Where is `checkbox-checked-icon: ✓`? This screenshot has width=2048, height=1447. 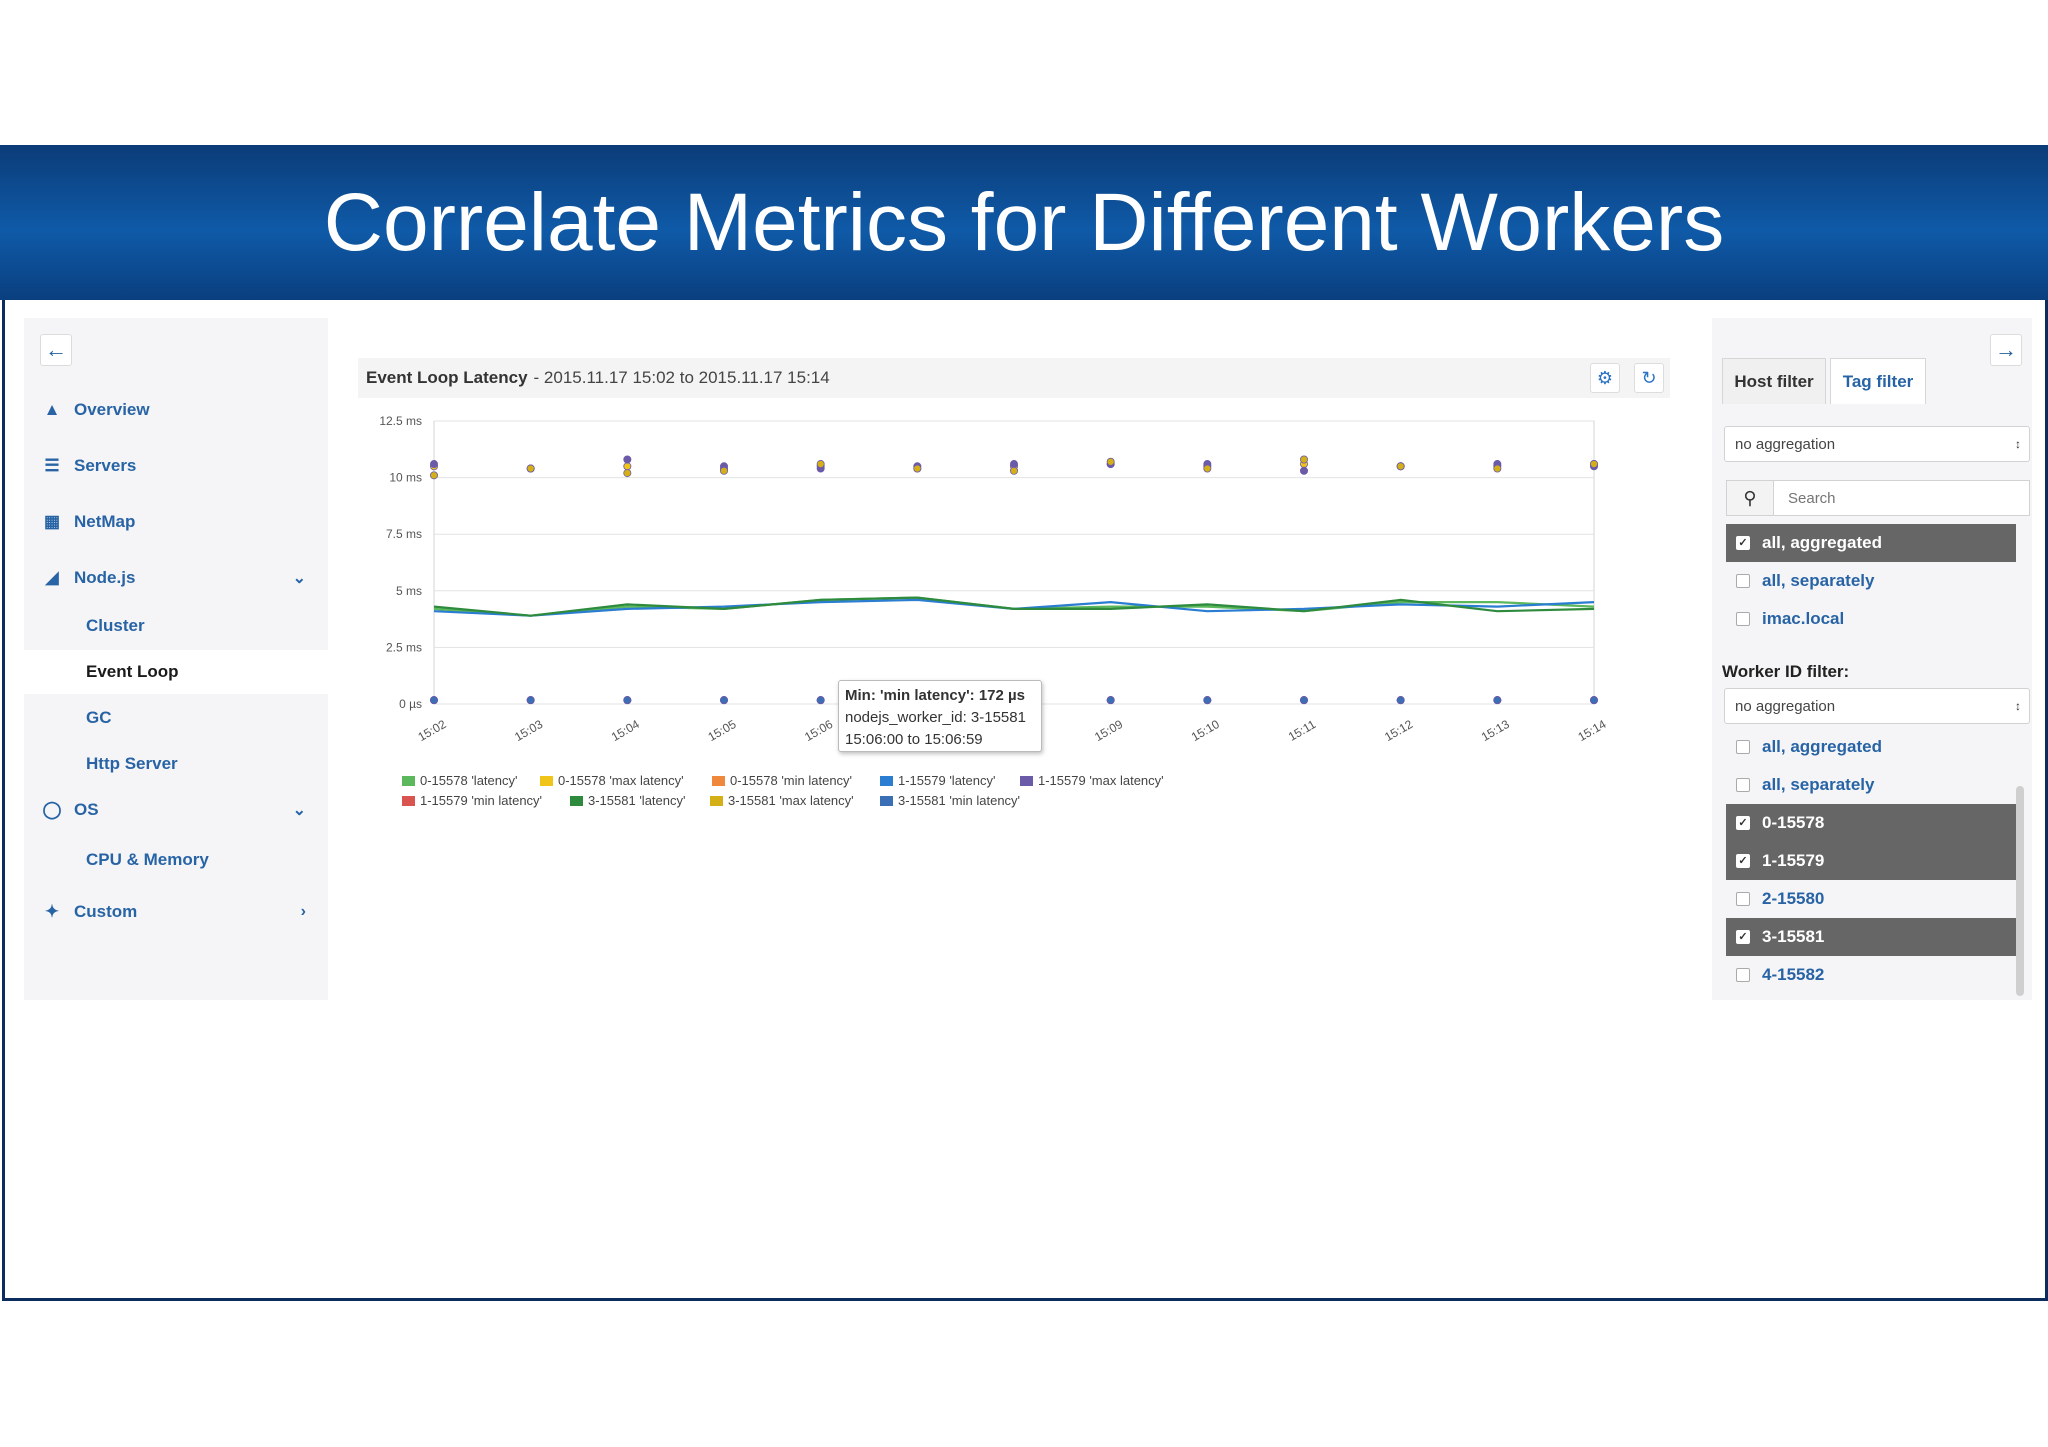
checkbox-checked-icon: ✓ is located at coordinates (1743, 937).